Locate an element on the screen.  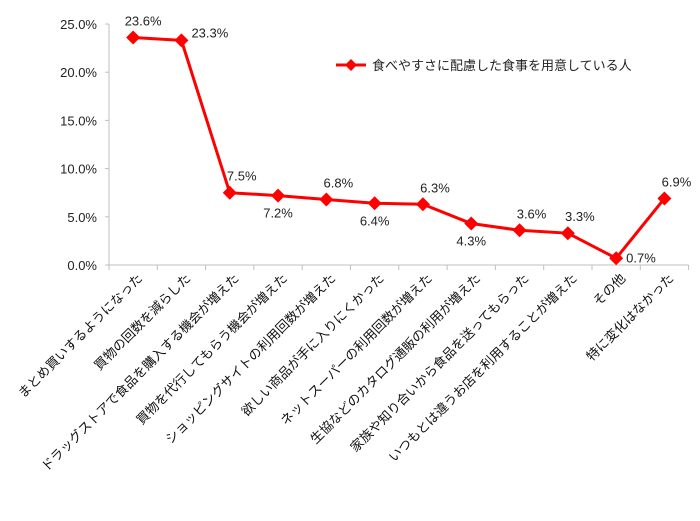
data-label: 3.3% is located at coordinates (580, 216).